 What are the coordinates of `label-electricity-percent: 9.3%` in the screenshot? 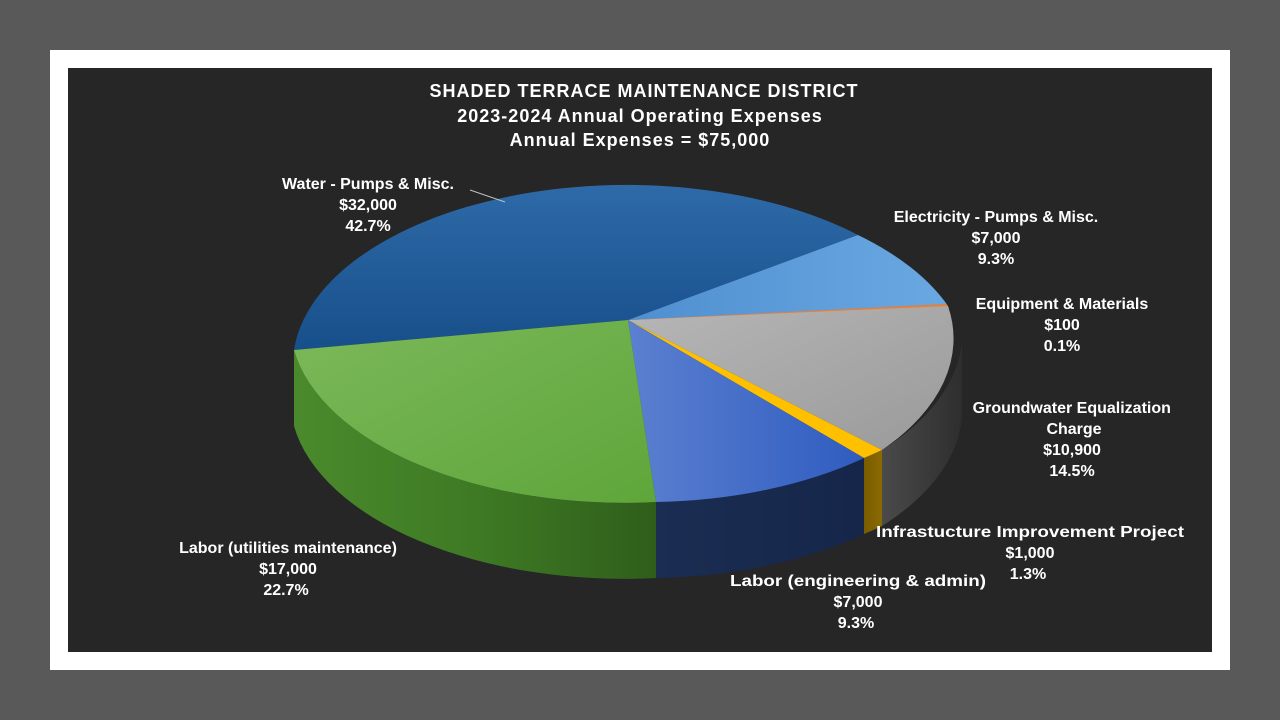 It's located at (996, 259).